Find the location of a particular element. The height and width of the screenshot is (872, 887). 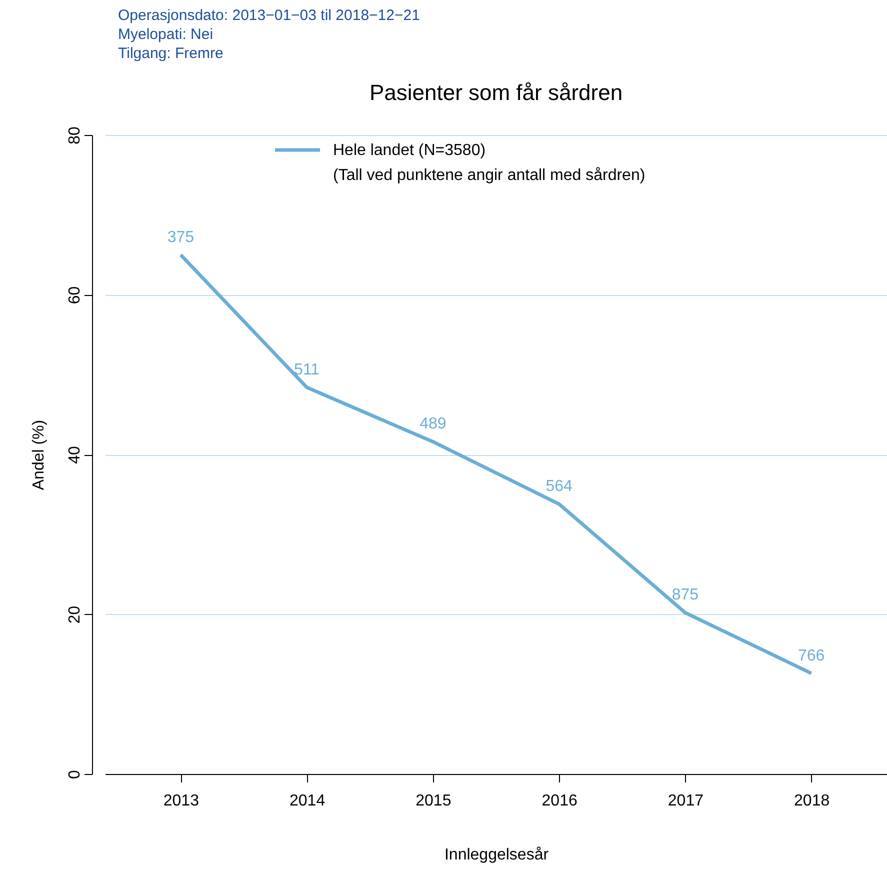

text: Operasjonsdato: 2013−01−03 til 2018−12−21 is located at coordinates (269, 15).